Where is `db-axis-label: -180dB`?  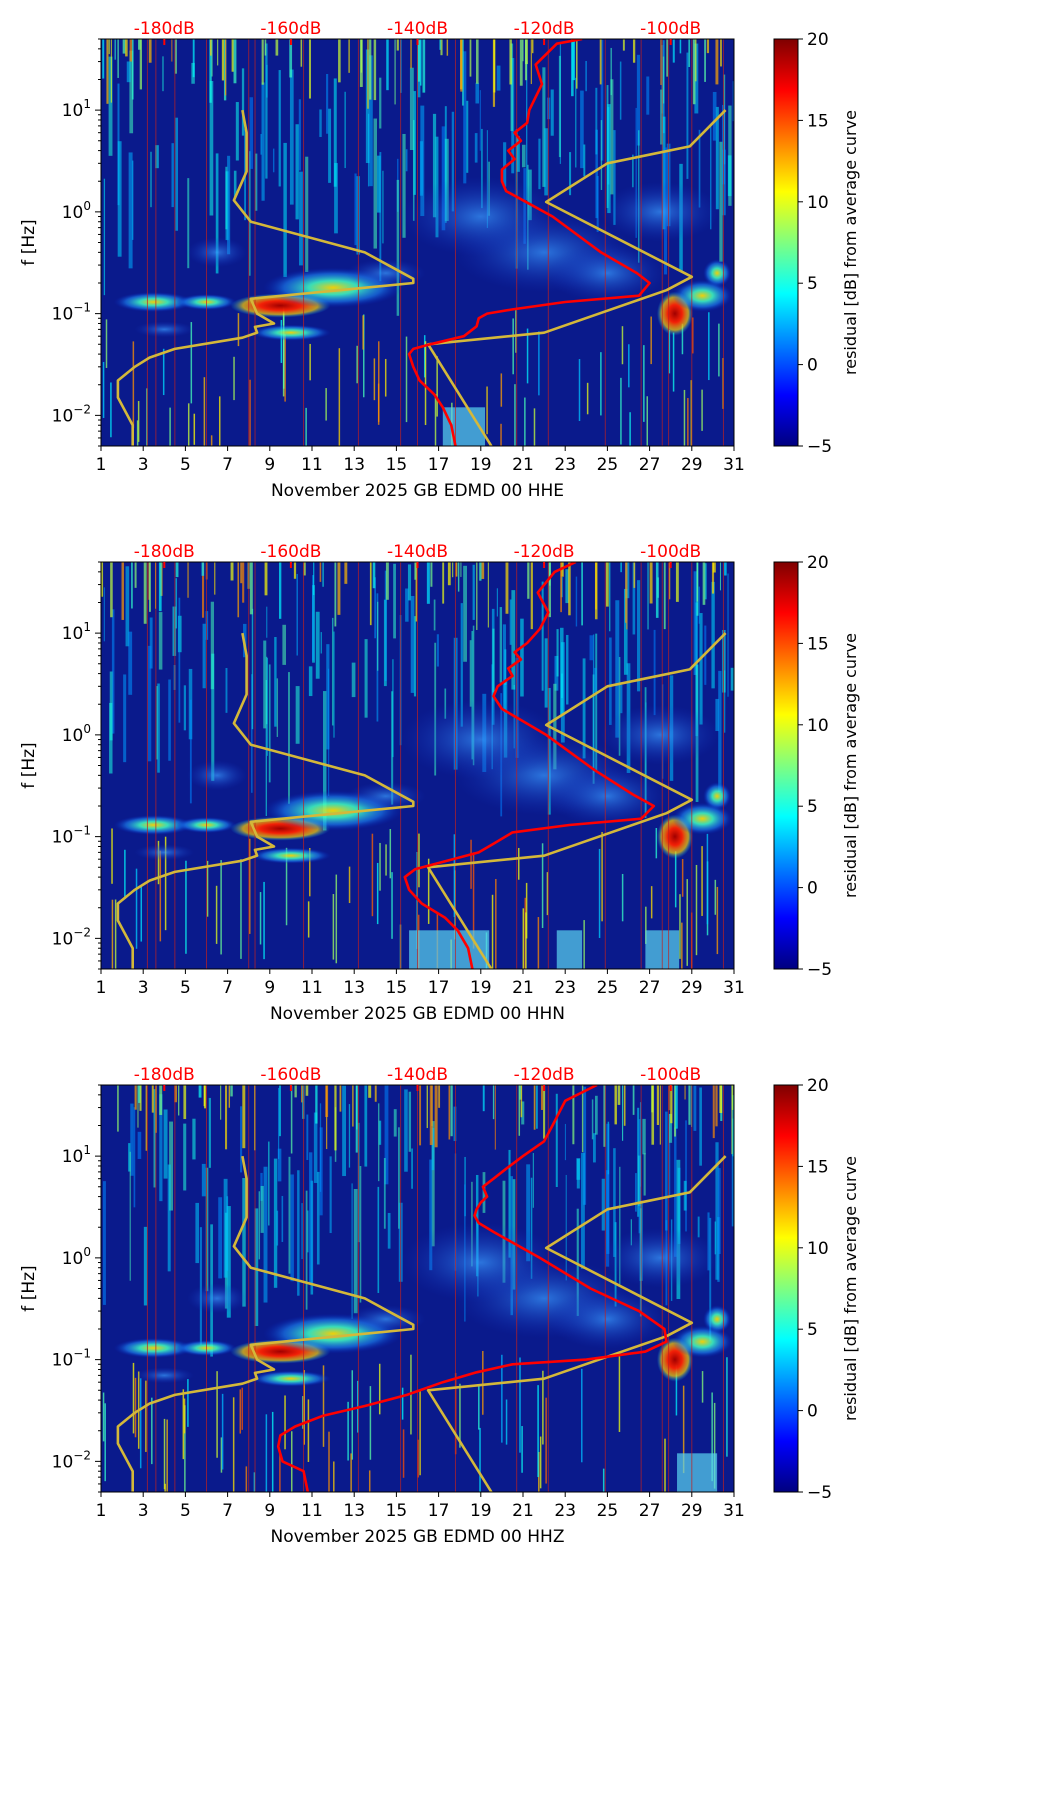 db-axis-label: -180dB is located at coordinates (164, 552).